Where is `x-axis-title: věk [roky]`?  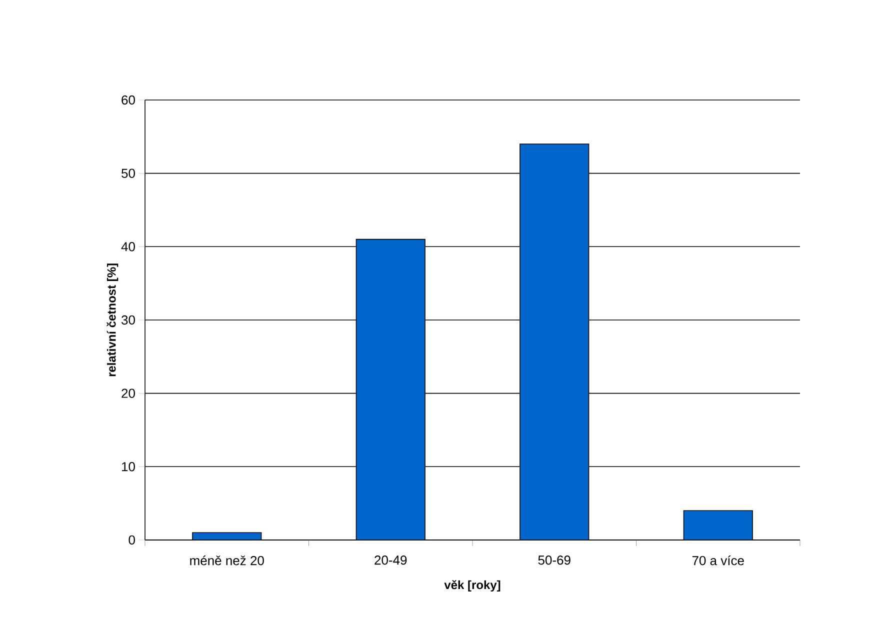
x-axis-title: věk [roky] is located at coordinates (472, 586).